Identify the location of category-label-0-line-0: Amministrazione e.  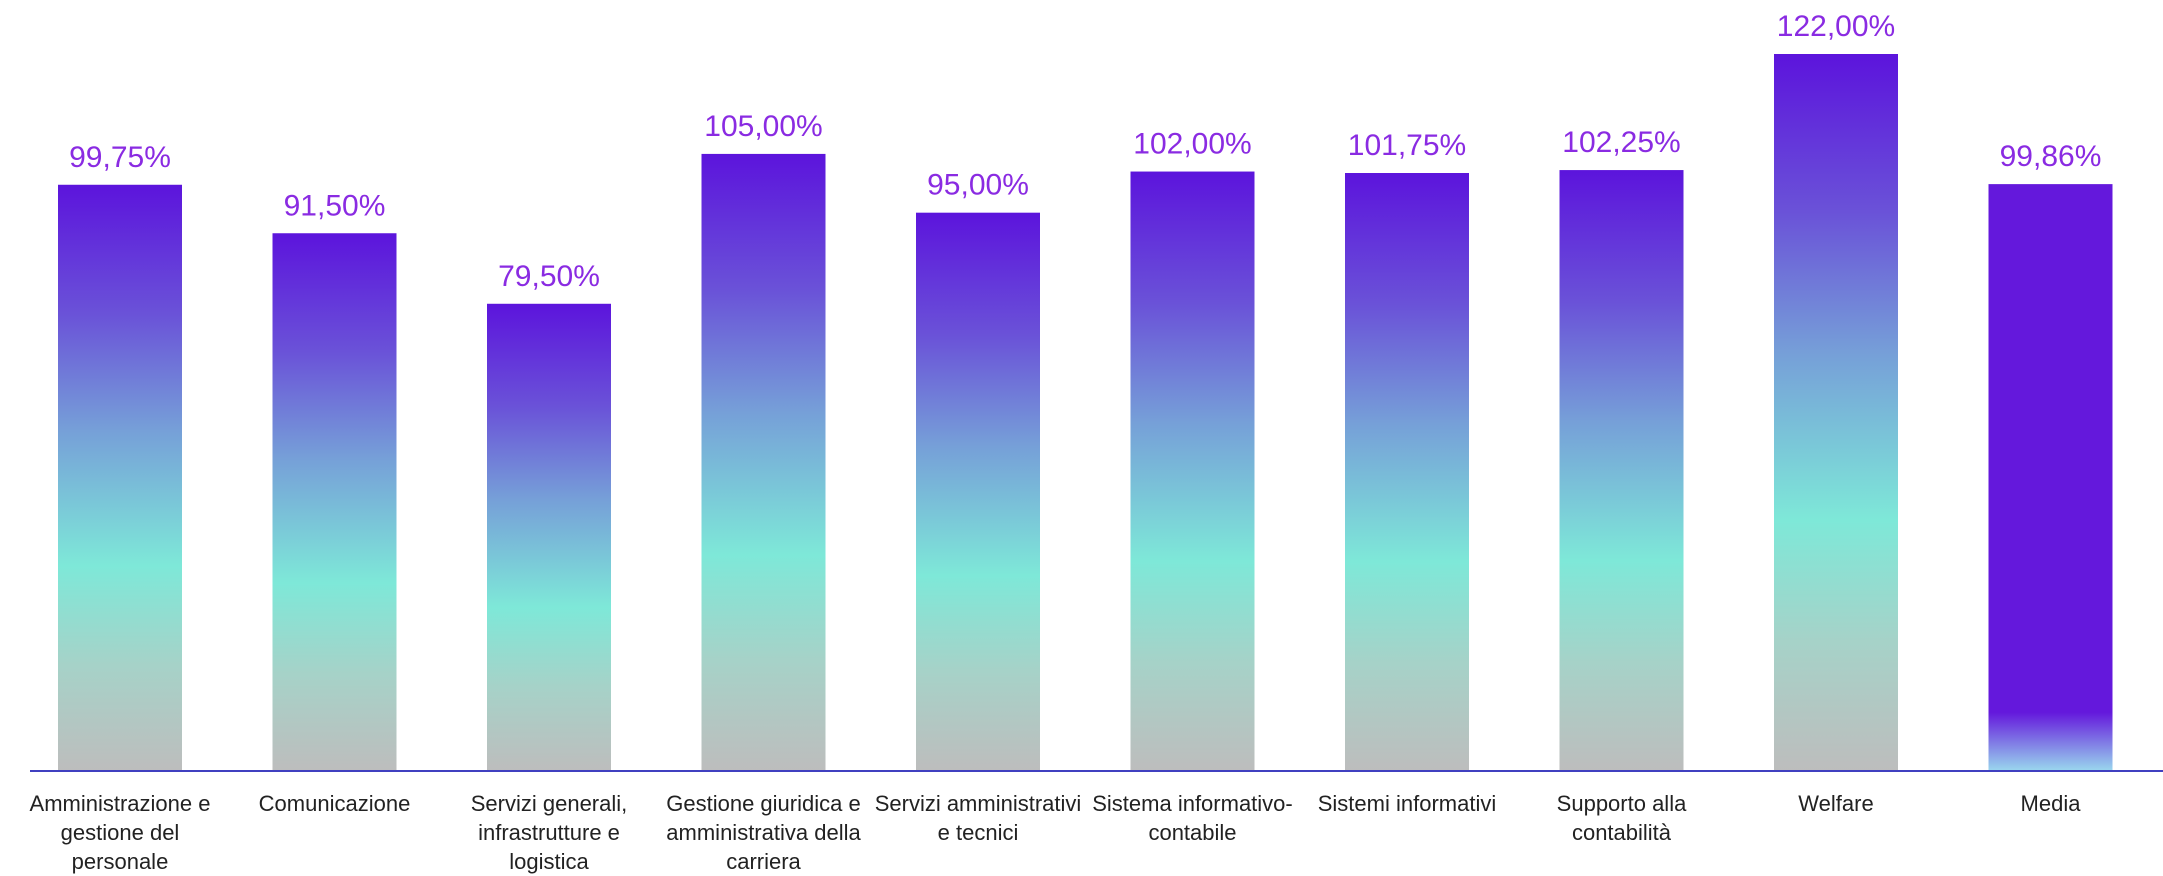
(120, 803).